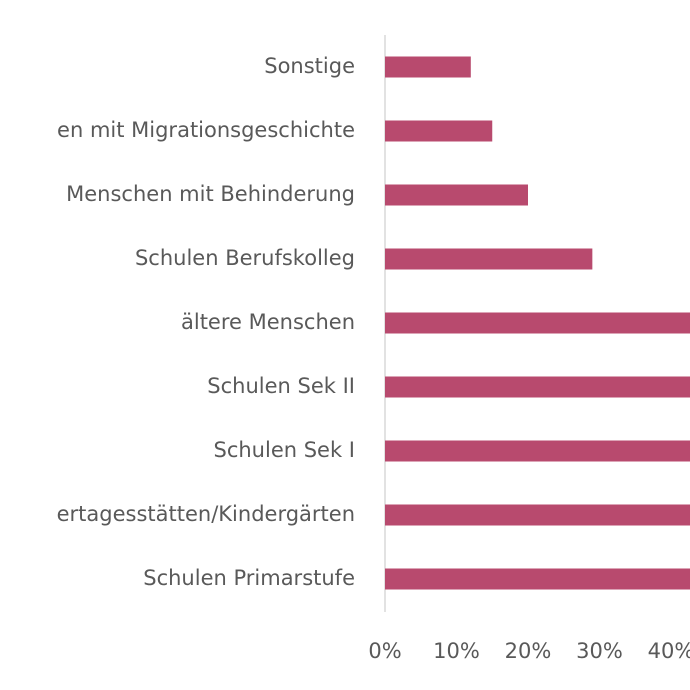 This screenshot has width=690, height=690. I want to click on y-tick-label: ältere Menschen, so click(268, 322).